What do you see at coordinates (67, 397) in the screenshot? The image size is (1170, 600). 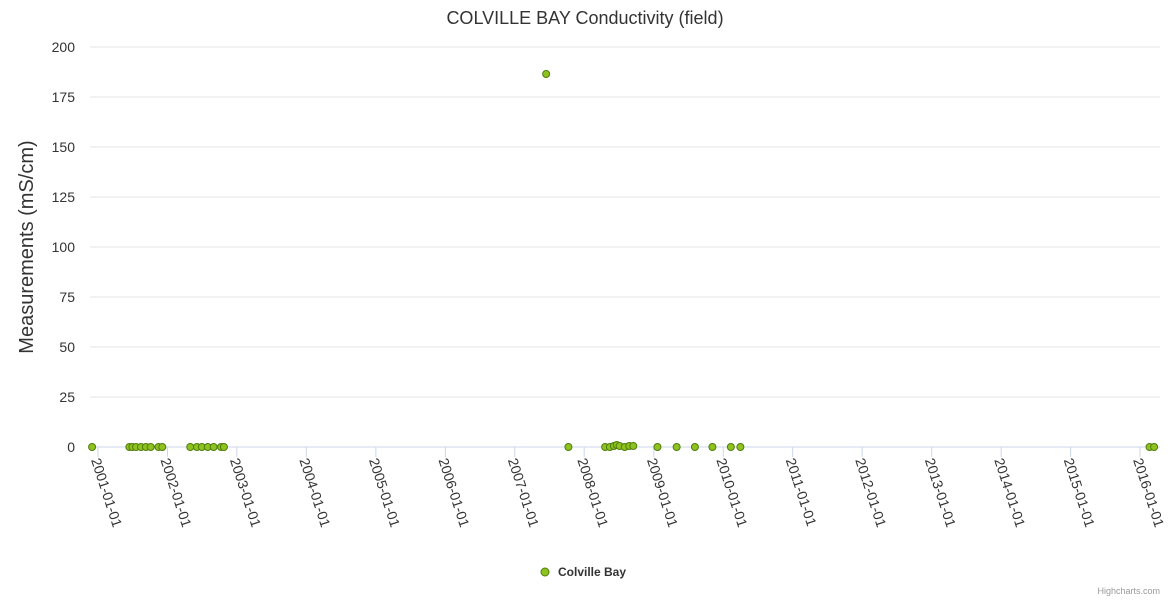 I see `y-tick-label: 25` at bounding box center [67, 397].